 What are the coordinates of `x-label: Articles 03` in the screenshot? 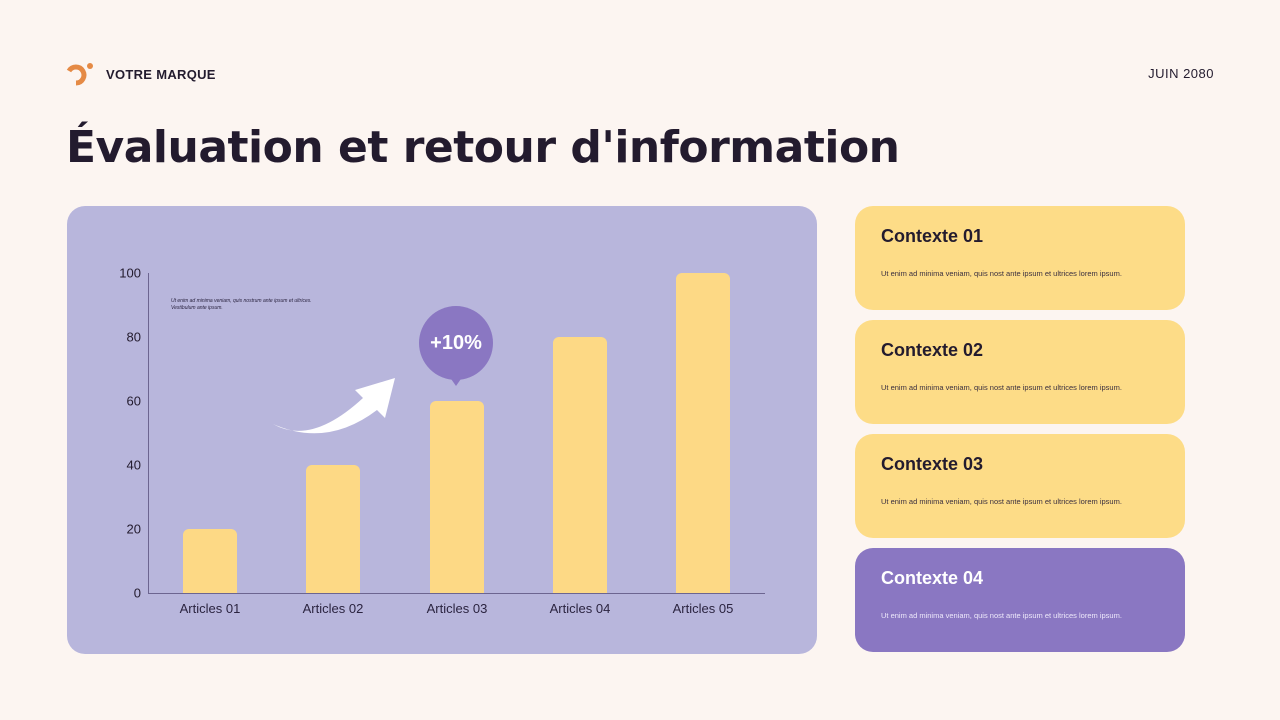 It's located at (457, 608).